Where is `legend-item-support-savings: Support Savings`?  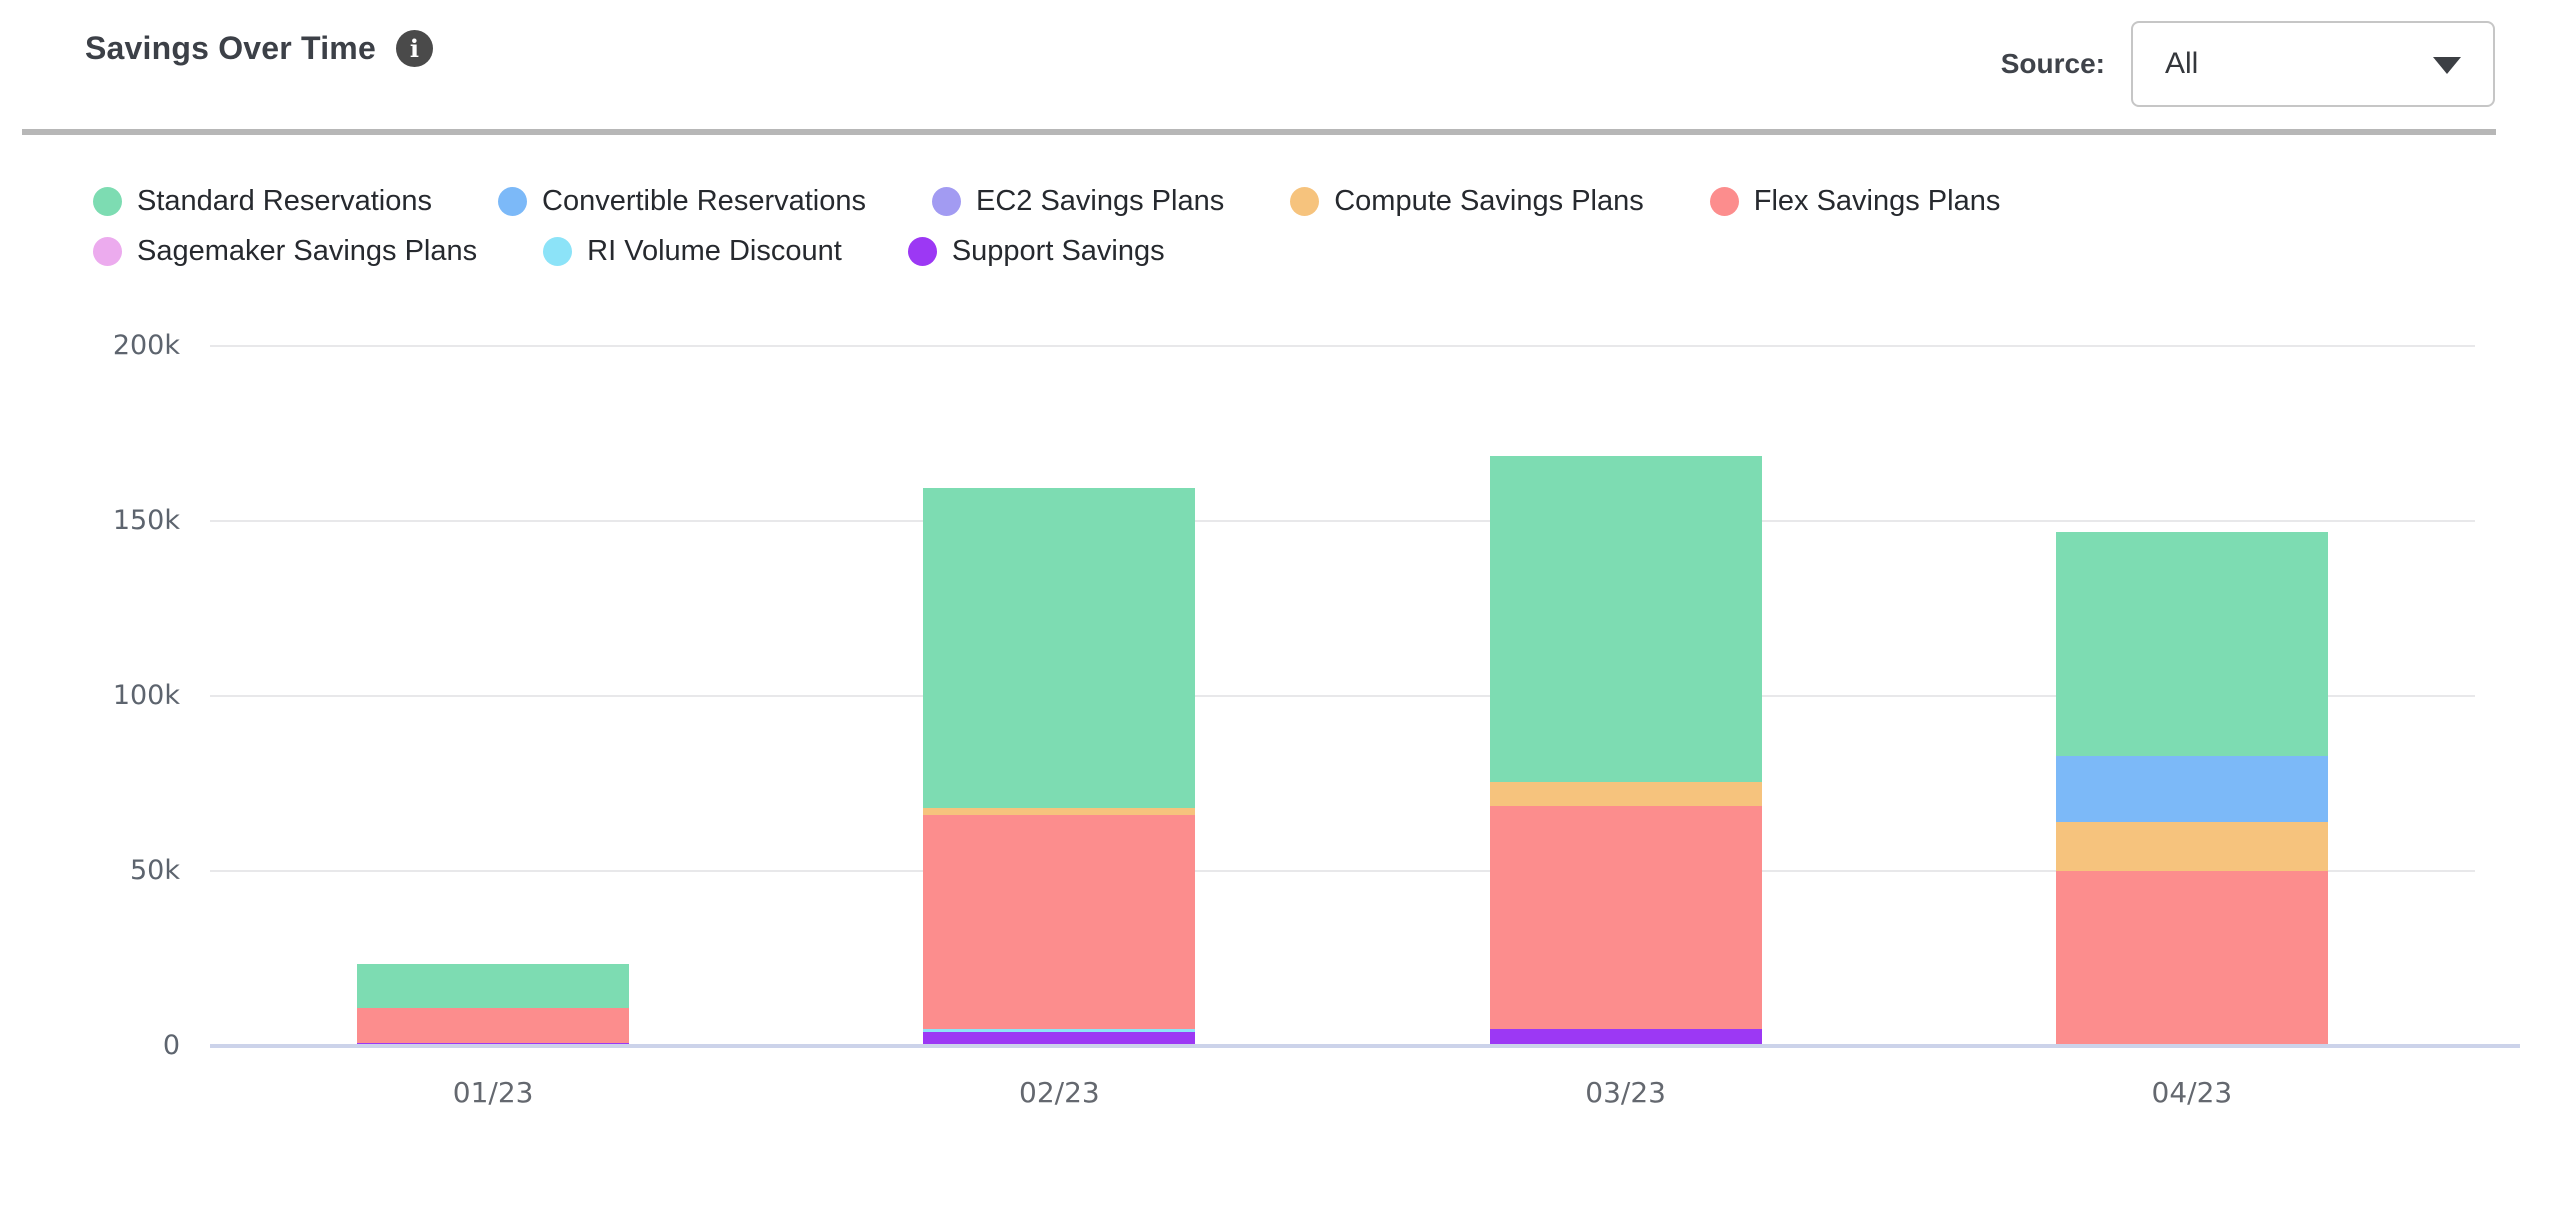
legend-item-support-savings: Support Savings is located at coordinates (1036, 251).